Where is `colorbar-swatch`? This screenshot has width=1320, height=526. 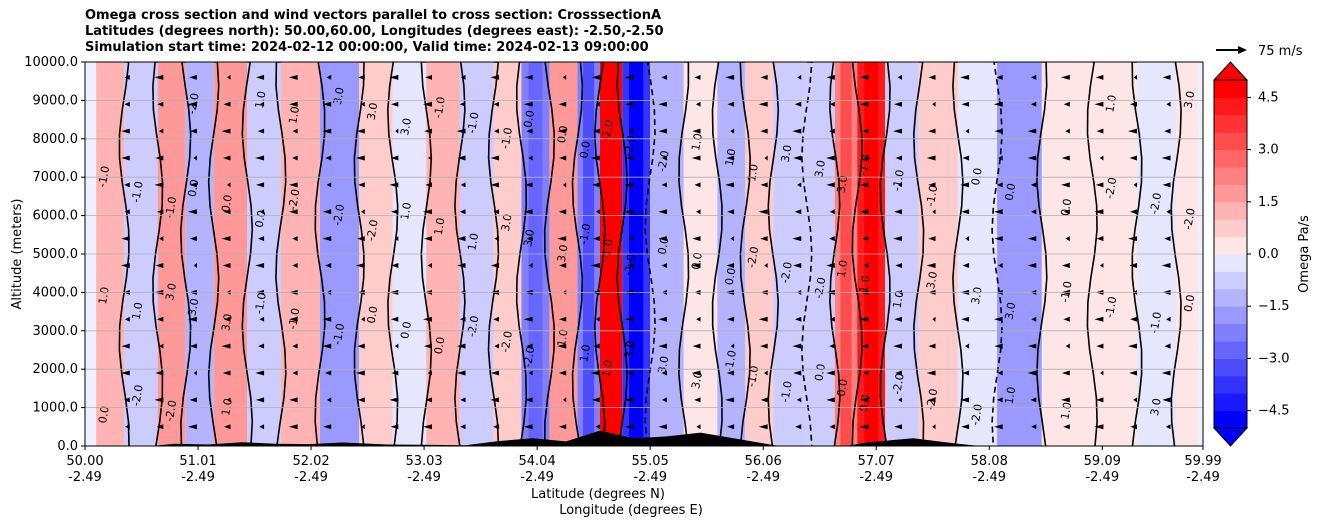 colorbar-swatch is located at coordinates (1230, 263).